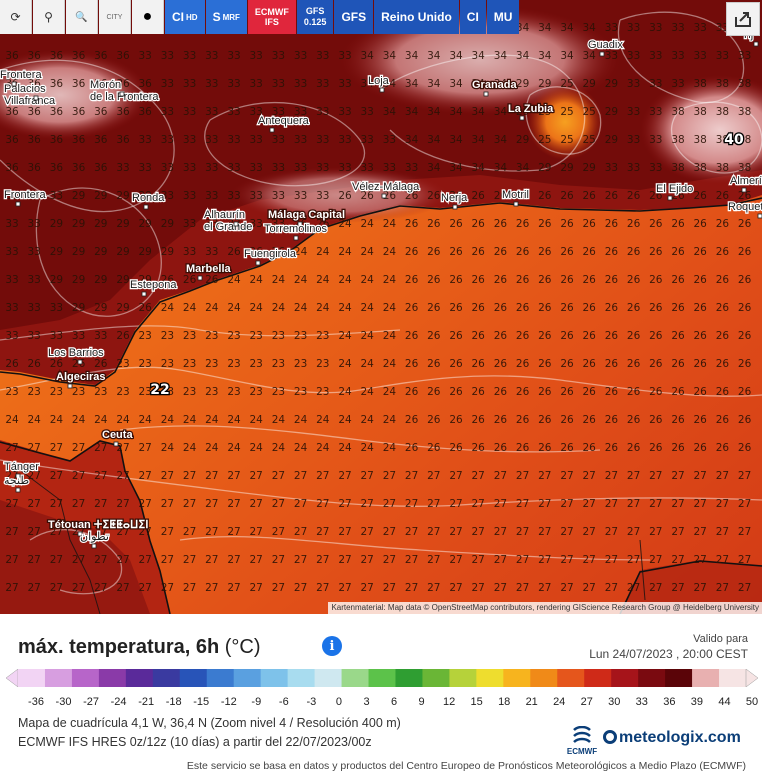 The image size is (762, 783). I want to click on scale-label: -30, so click(63, 702).